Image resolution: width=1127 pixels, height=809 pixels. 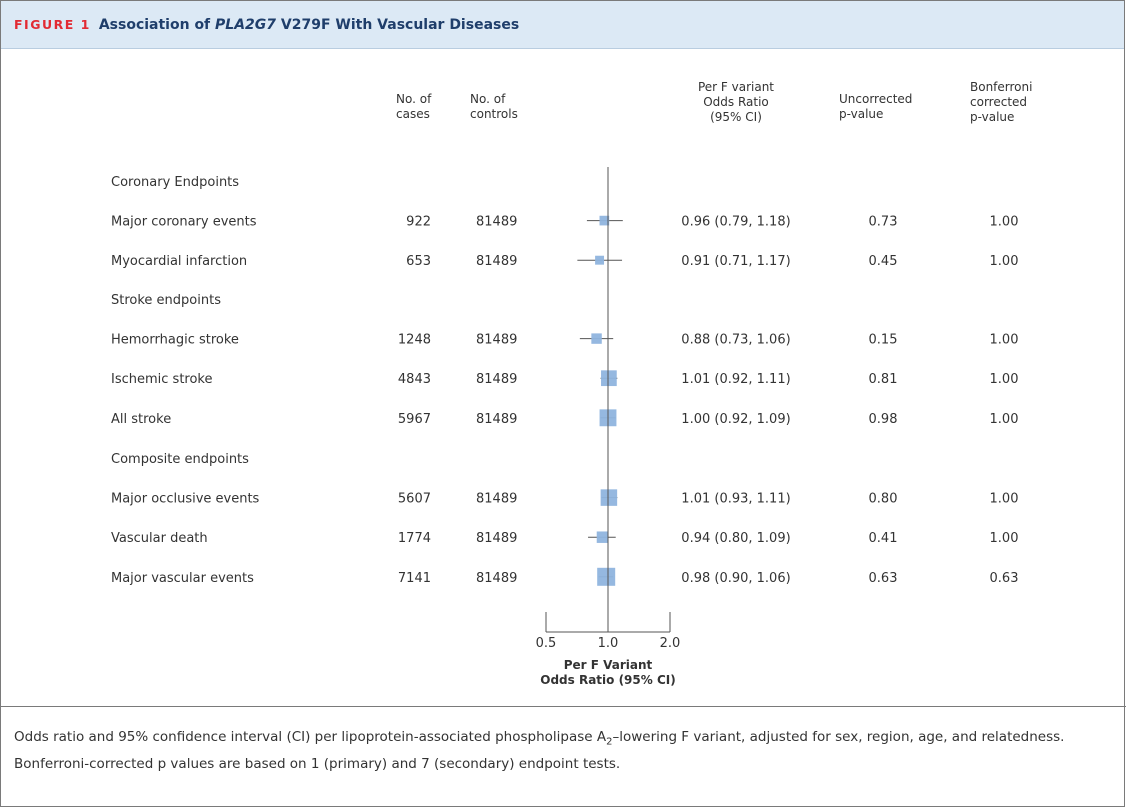 What do you see at coordinates (166, 300) in the screenshot?
I see `group-label: Stroke endpoints` at bounding box center [166, 300].